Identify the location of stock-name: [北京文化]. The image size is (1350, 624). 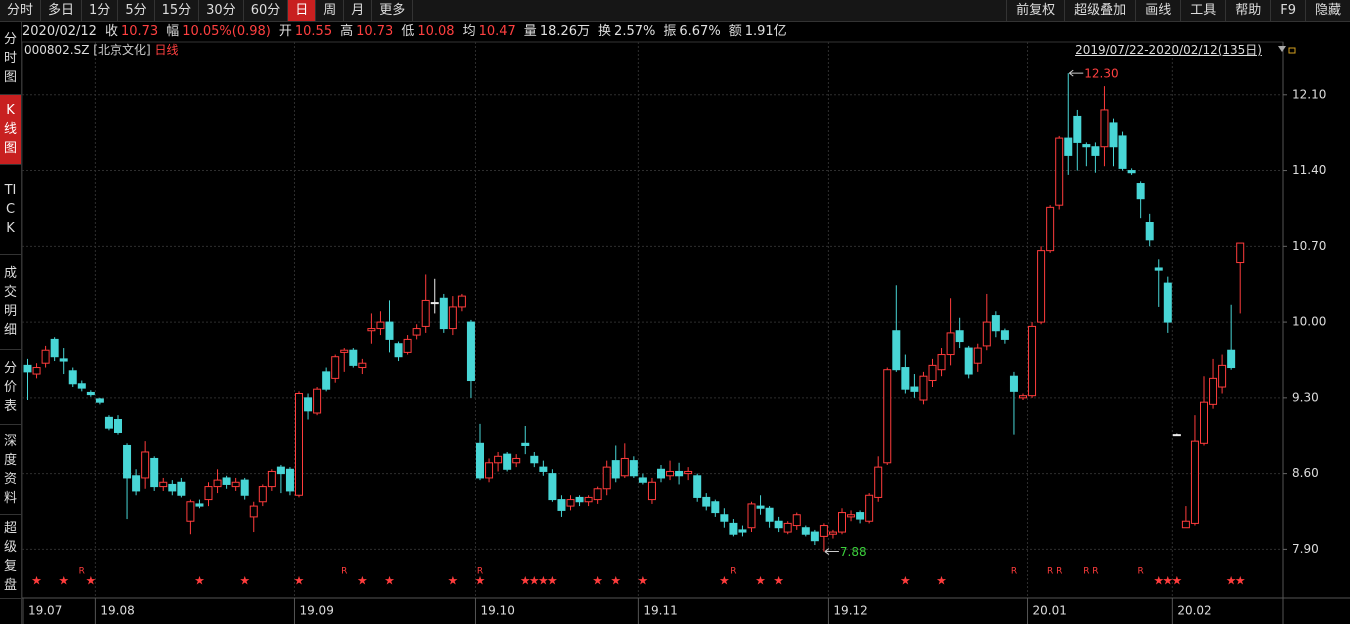
(122, 50).